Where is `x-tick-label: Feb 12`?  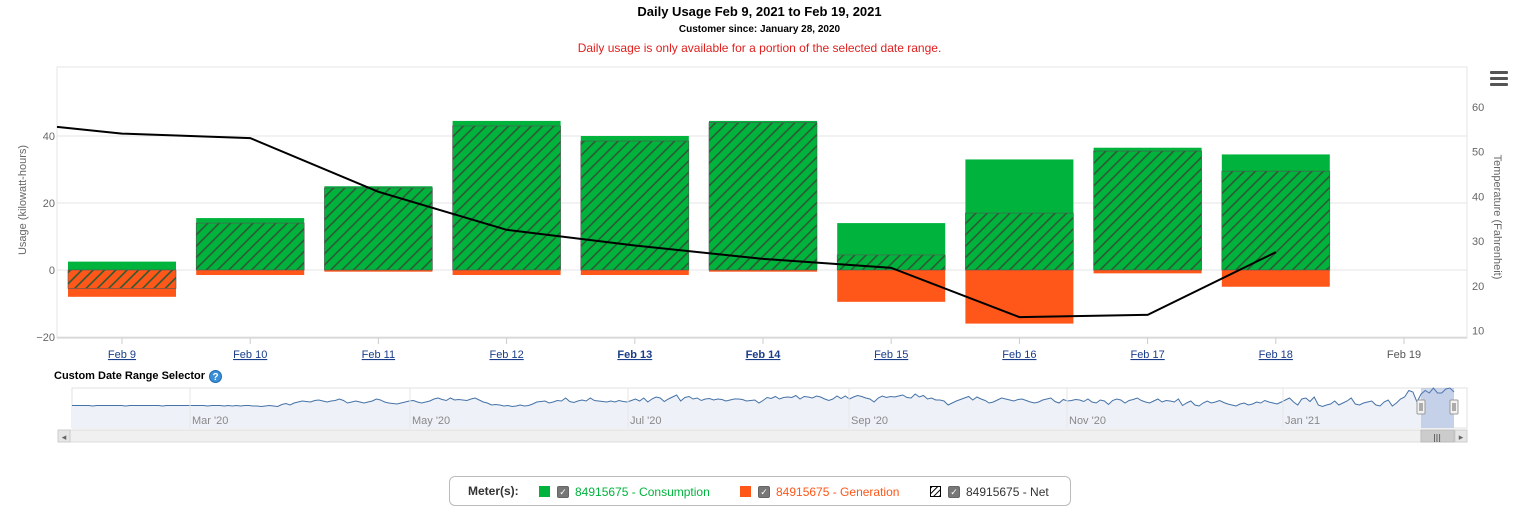
x-tick-label: Feb 12 is located at coordinates (506, 355).